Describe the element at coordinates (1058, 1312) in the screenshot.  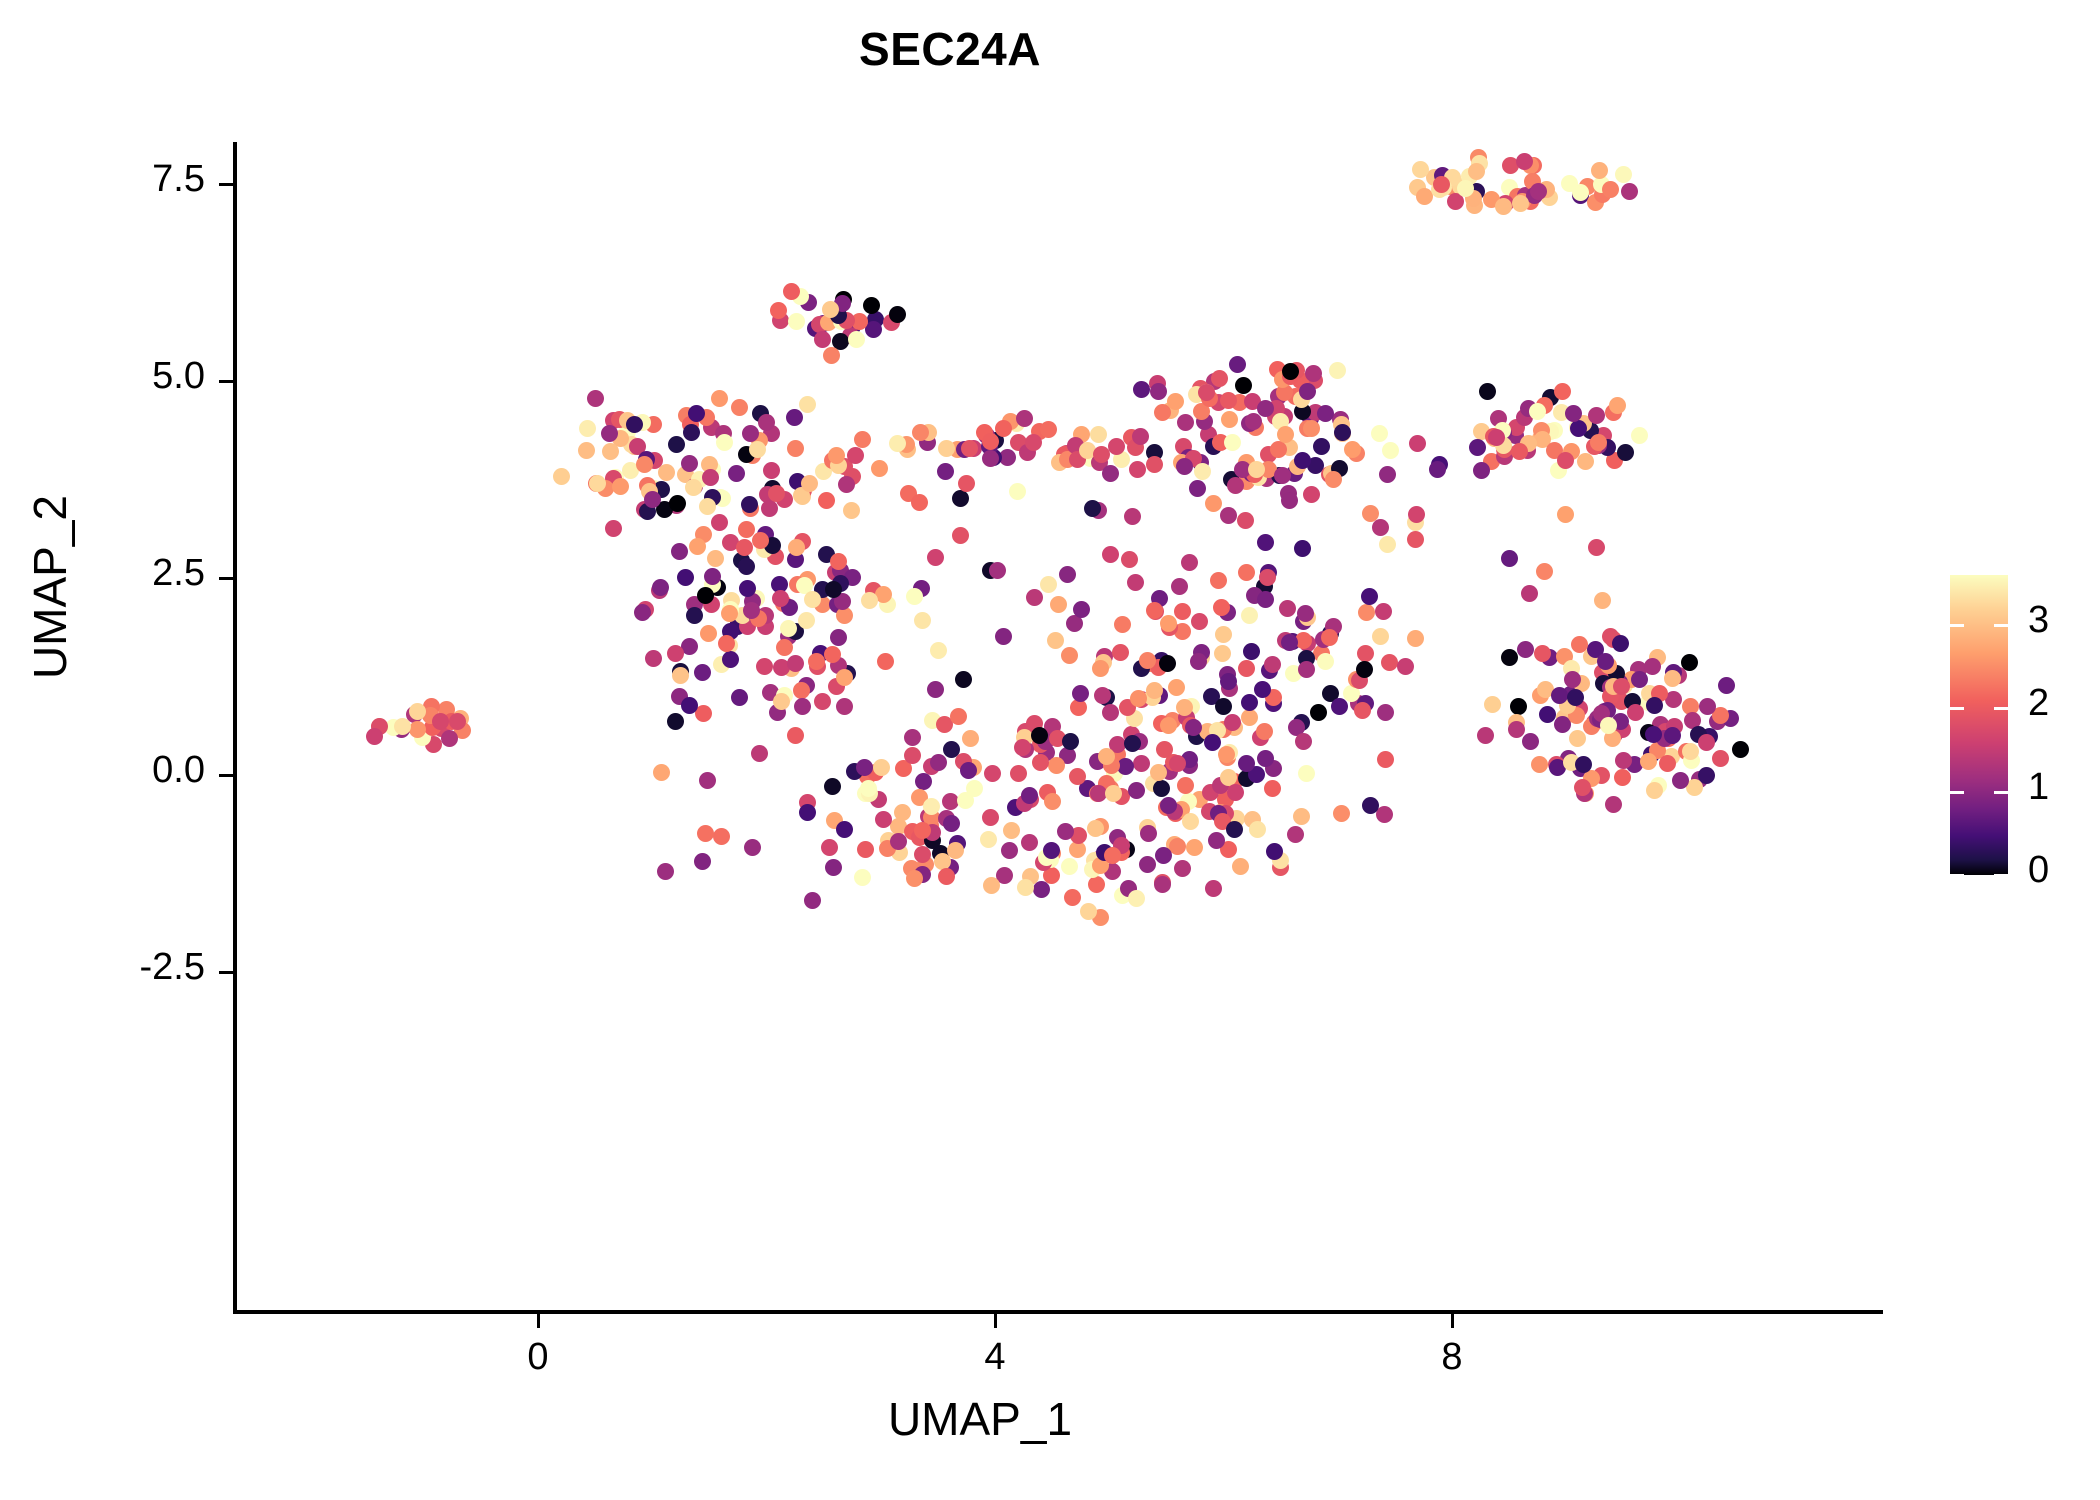
I see `x-axis-line` at that location.